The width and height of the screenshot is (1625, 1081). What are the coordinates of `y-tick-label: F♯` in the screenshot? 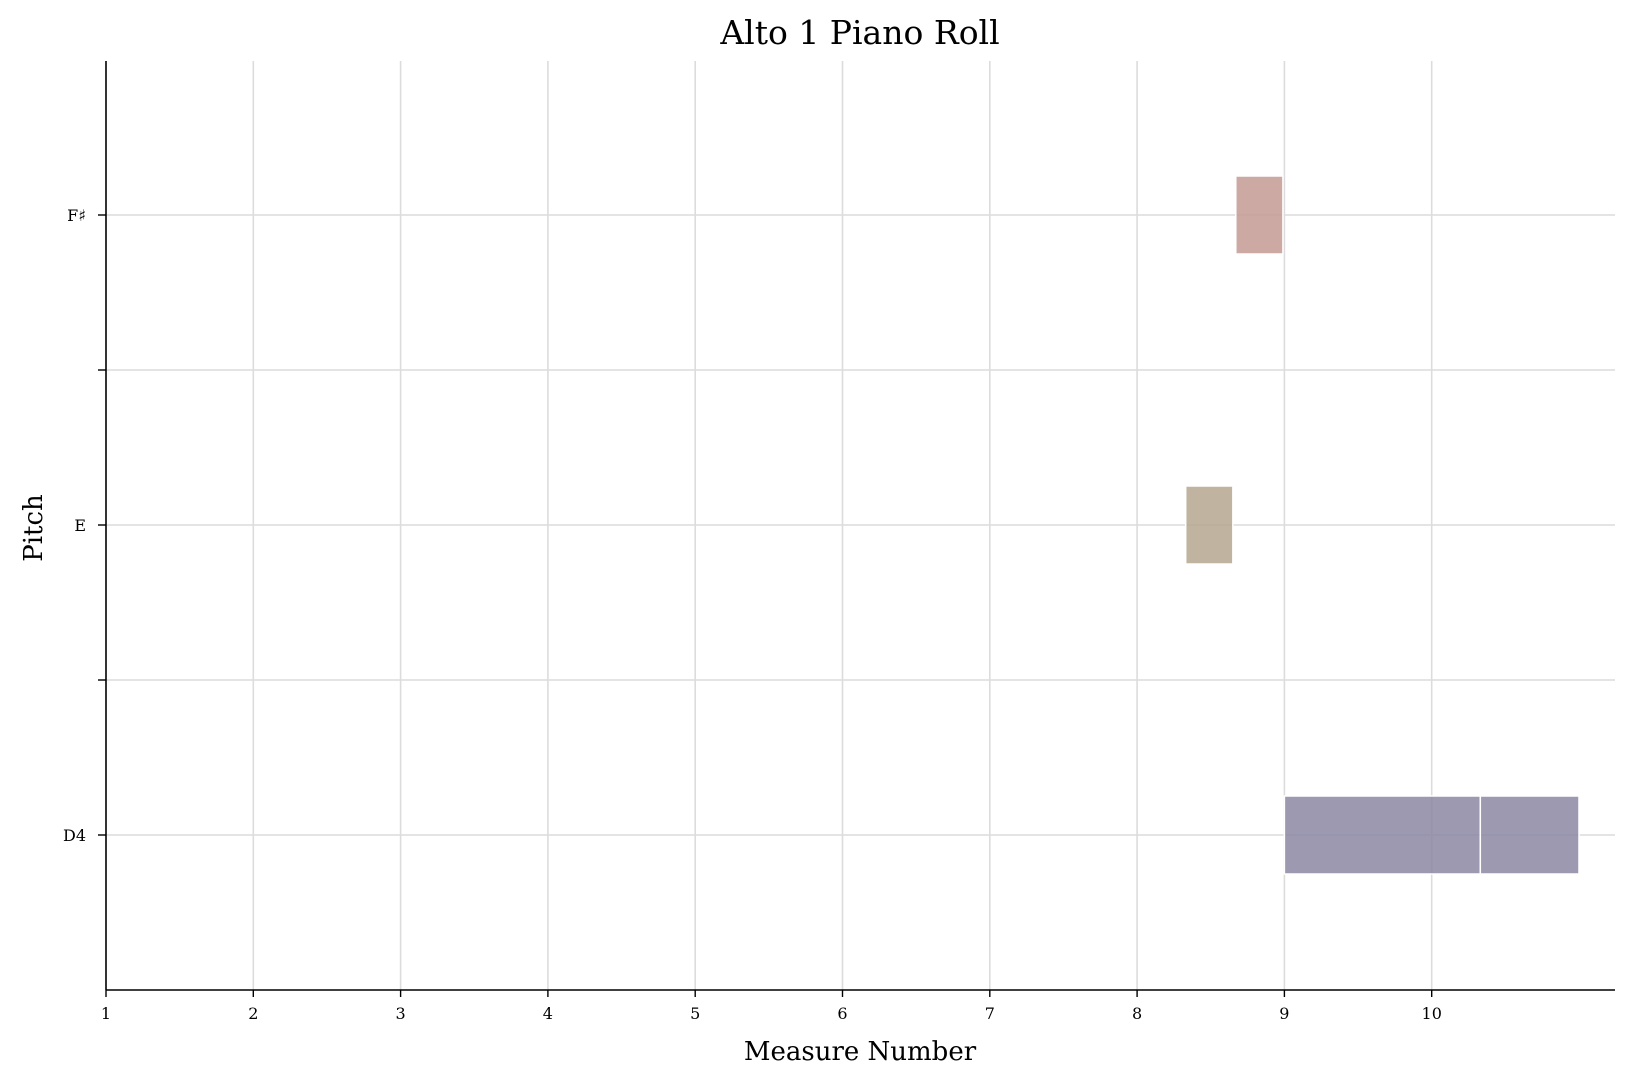 It's located at (76, 215).